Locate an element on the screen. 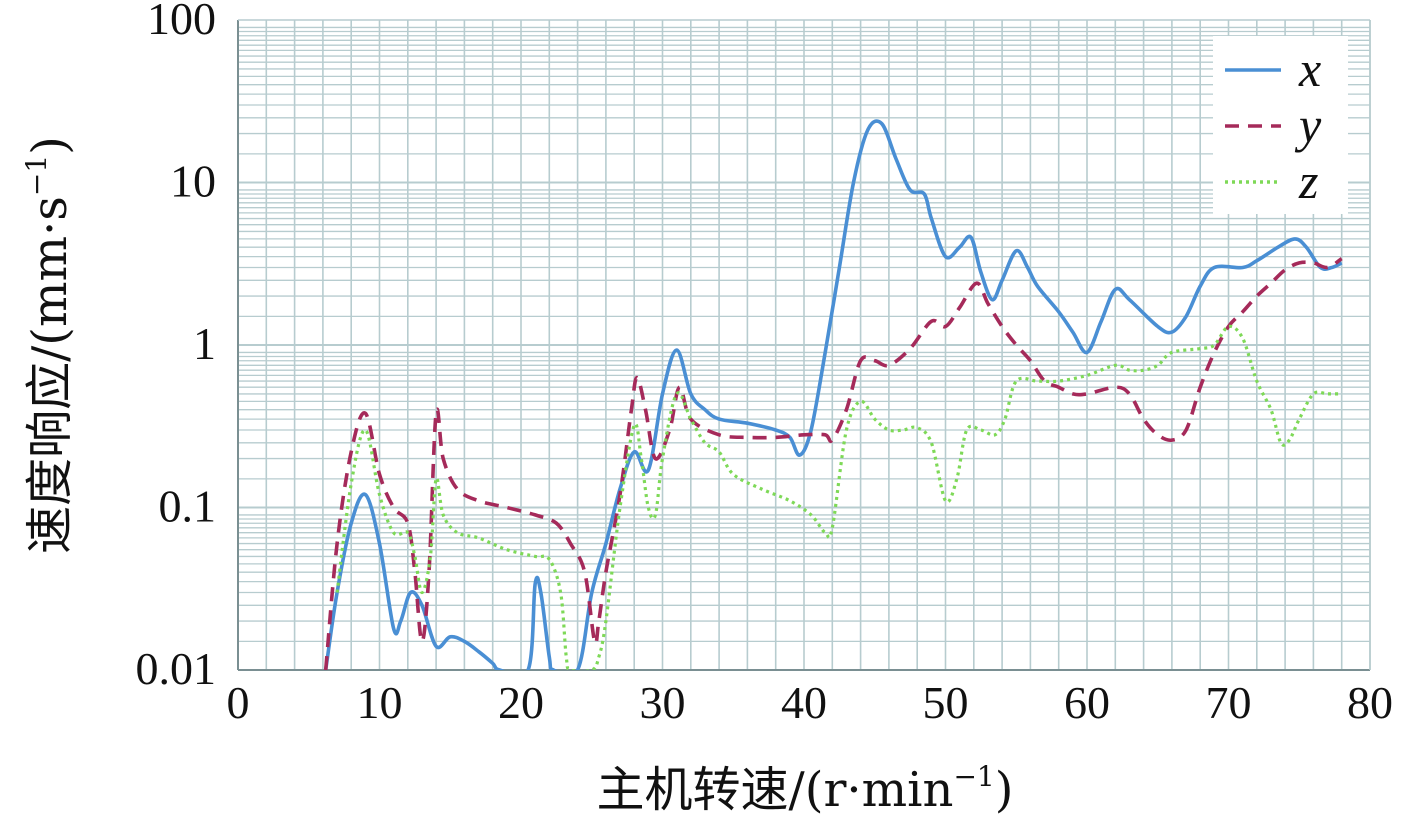  legend-label-y: y is located at coordinates (1308, 125).